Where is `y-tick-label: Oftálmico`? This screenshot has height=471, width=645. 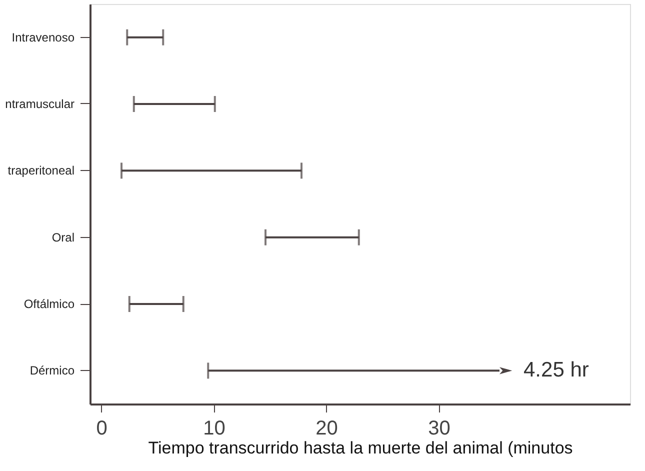 y-tick-label: Oftálmico is located at coordinates (49, 304).